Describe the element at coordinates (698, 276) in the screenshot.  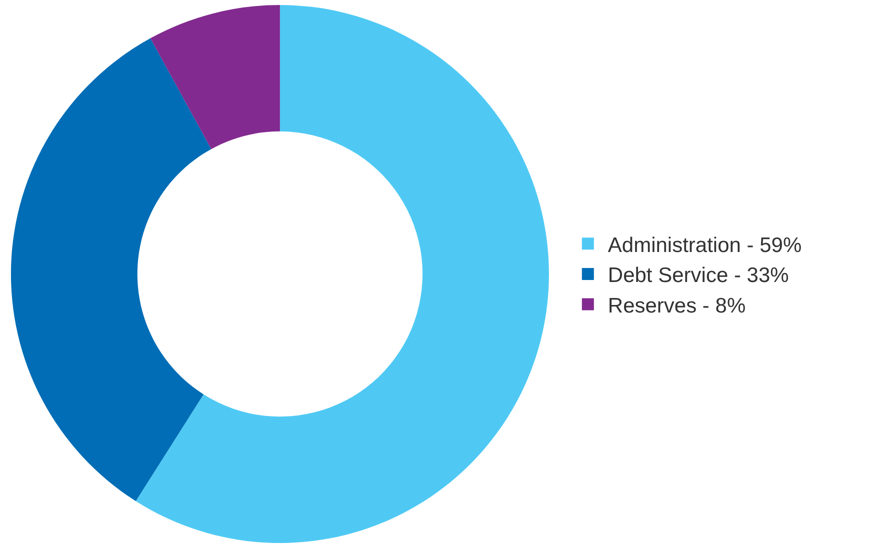
I see `legend-label: Debt Service - 33%` at that location.